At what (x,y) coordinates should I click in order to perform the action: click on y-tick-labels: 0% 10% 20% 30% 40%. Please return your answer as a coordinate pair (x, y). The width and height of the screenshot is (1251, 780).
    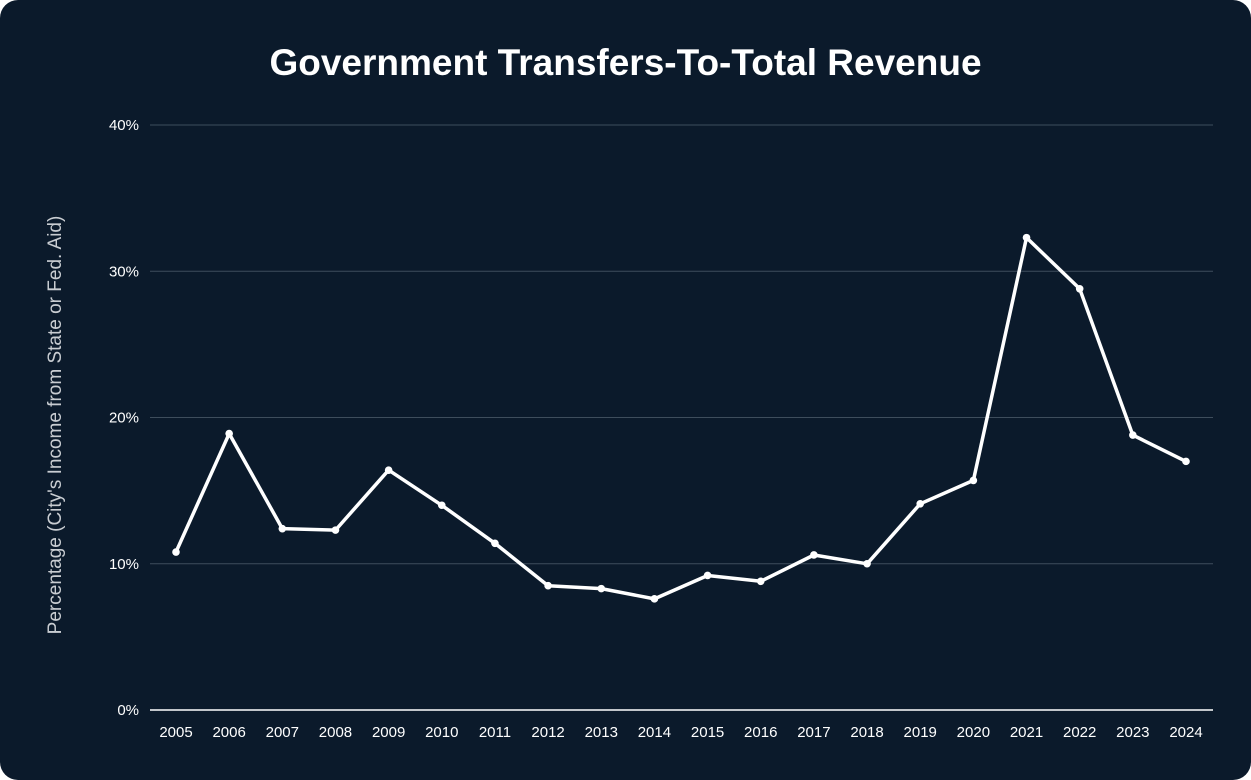
    Looking at the image, I should click on (124, 418).